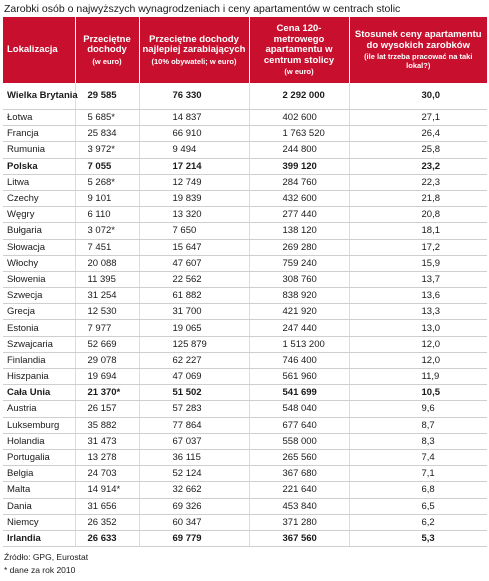 The image size is (489, 581). I want to click on table-row: Hiszpania 19 694 47 069 561 960 11,9, so click(245, 377).